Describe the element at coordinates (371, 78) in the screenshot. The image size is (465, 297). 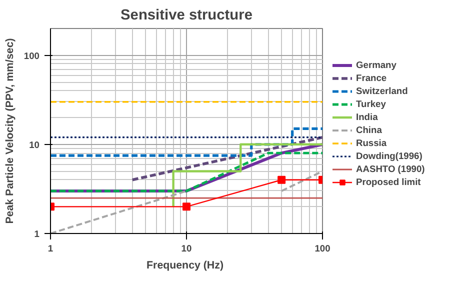
I see `legend-label: France` at that location.